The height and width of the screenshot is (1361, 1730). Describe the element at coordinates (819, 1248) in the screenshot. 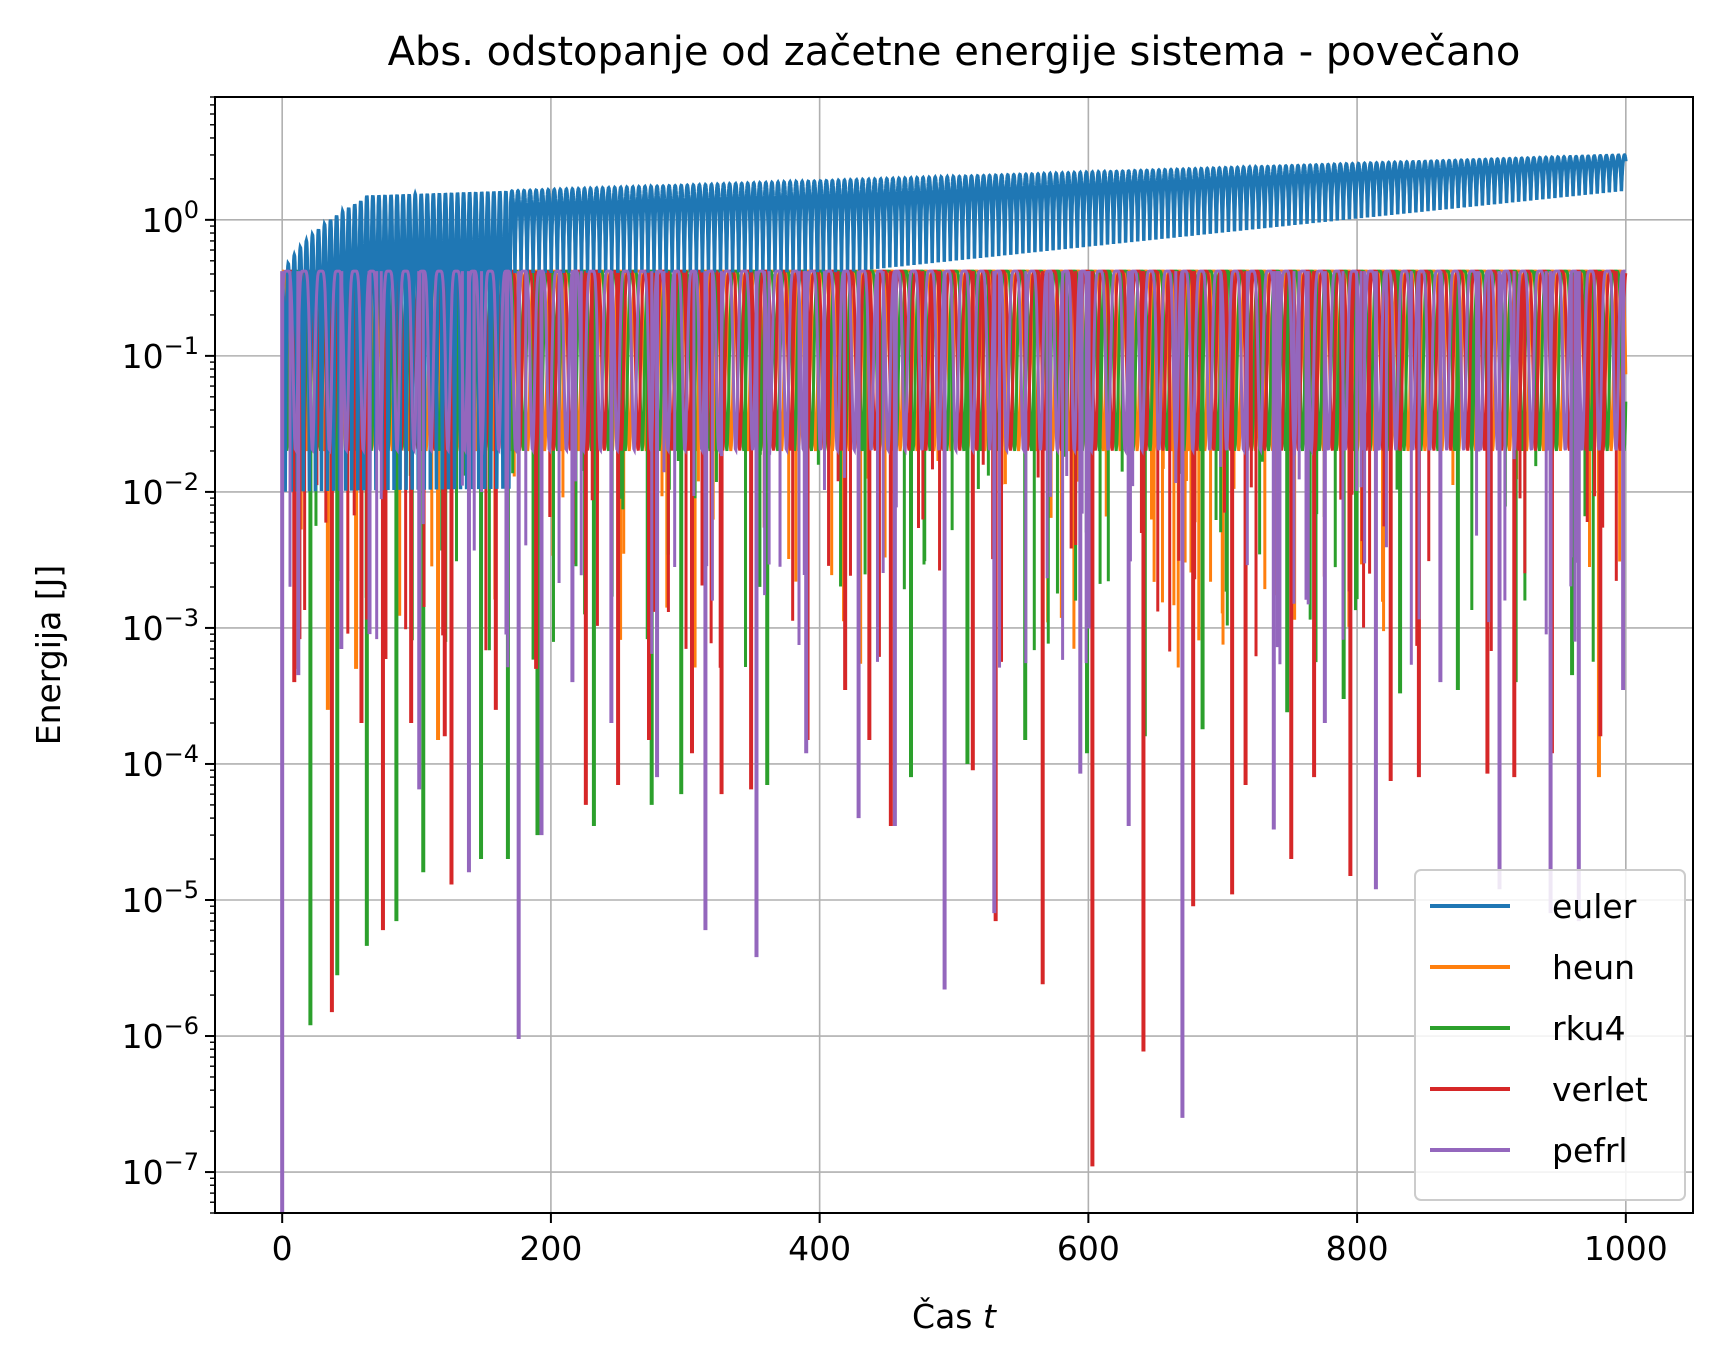

I see `x-tick-label: 400` at that location.